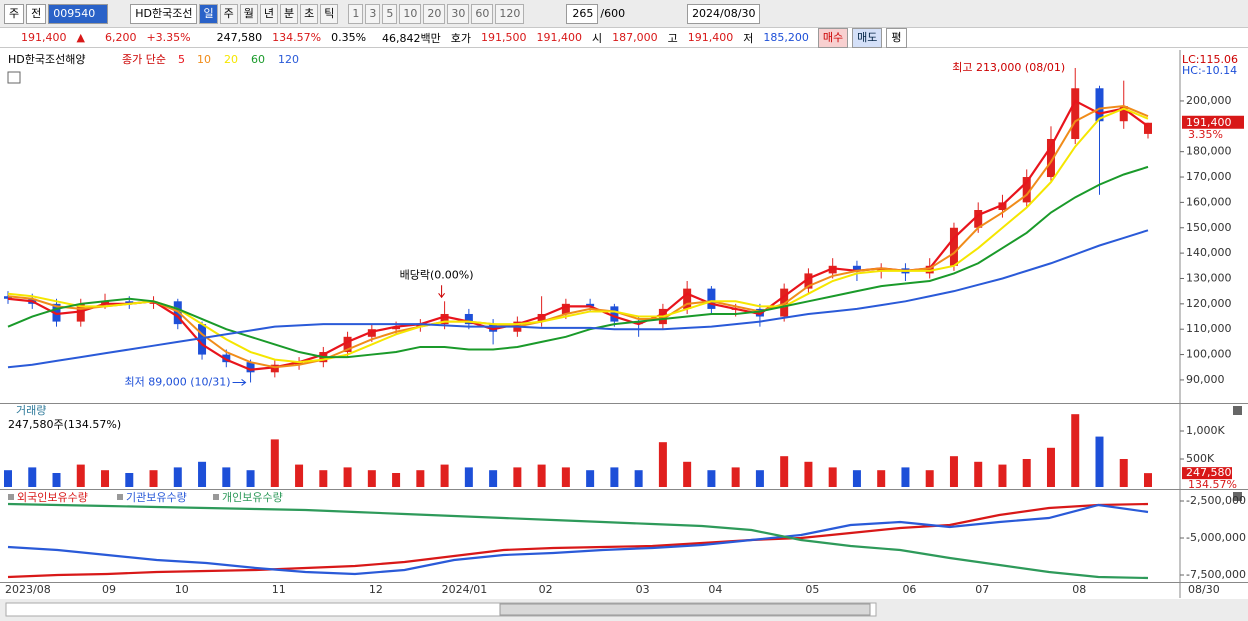  What do you see at coordinates (228, 13) in the screenshot?
I see `period-button: 주` at bounding box center [228, 13].